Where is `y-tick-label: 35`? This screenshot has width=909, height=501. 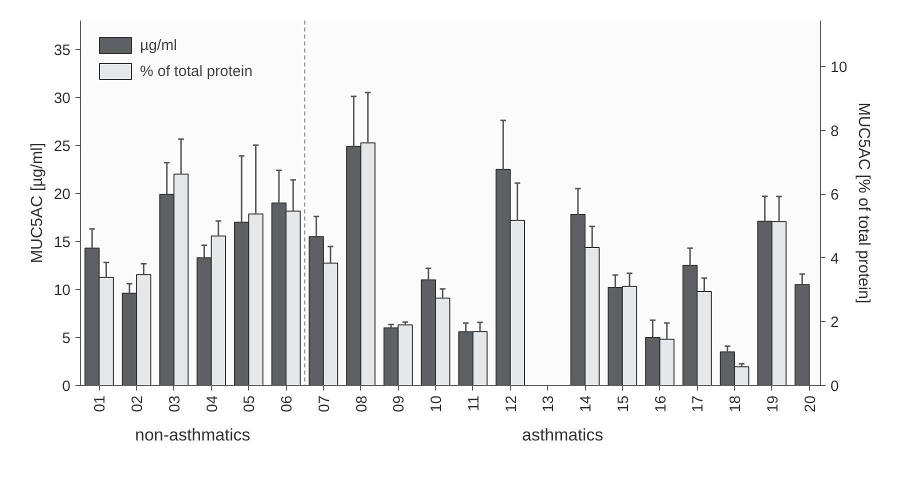
y-tick-label: 35 is located at coordinates (62, 50).